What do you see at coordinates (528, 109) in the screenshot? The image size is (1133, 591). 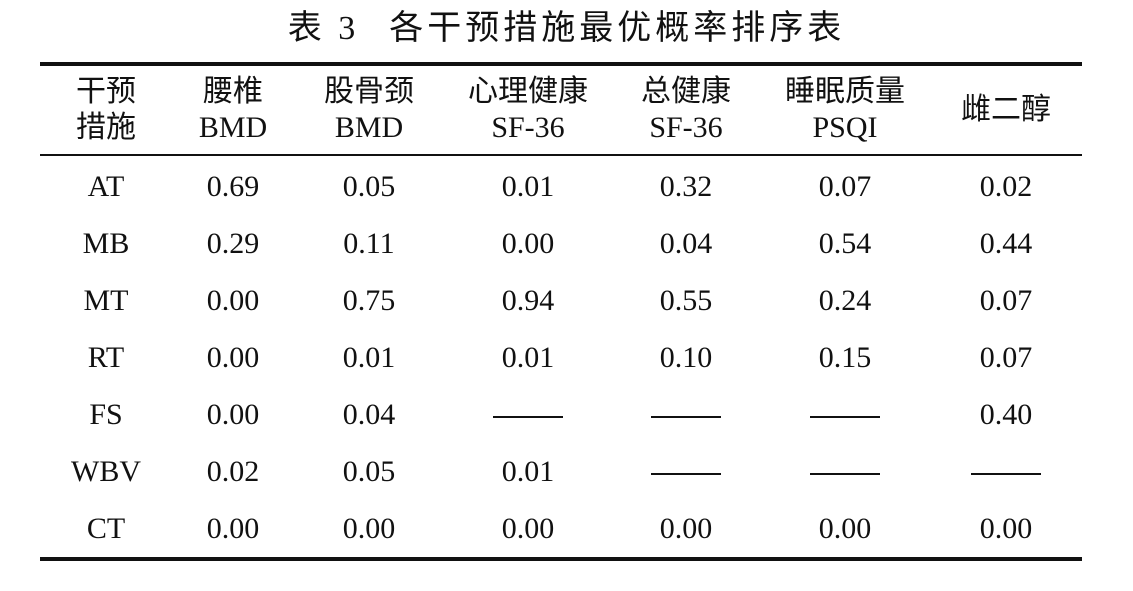 I see `column-header: 心理健康 SF-36` at bounding box center [528, 109].